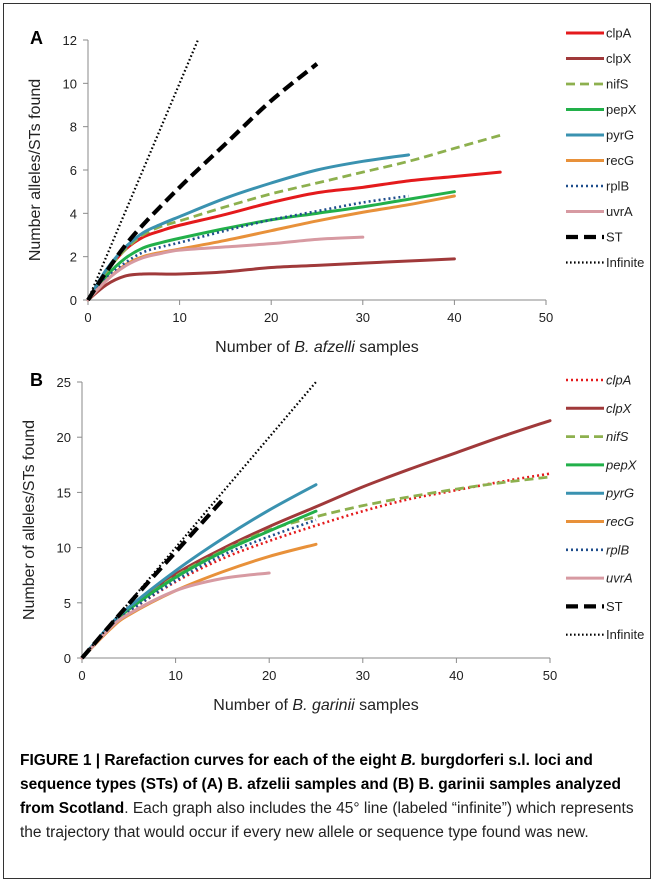 The image size is (656, 885). What do you see at coordinates (70, 40) in the screenshot?
I see `y-tick-label: 12` at bounding box center [70, 40].